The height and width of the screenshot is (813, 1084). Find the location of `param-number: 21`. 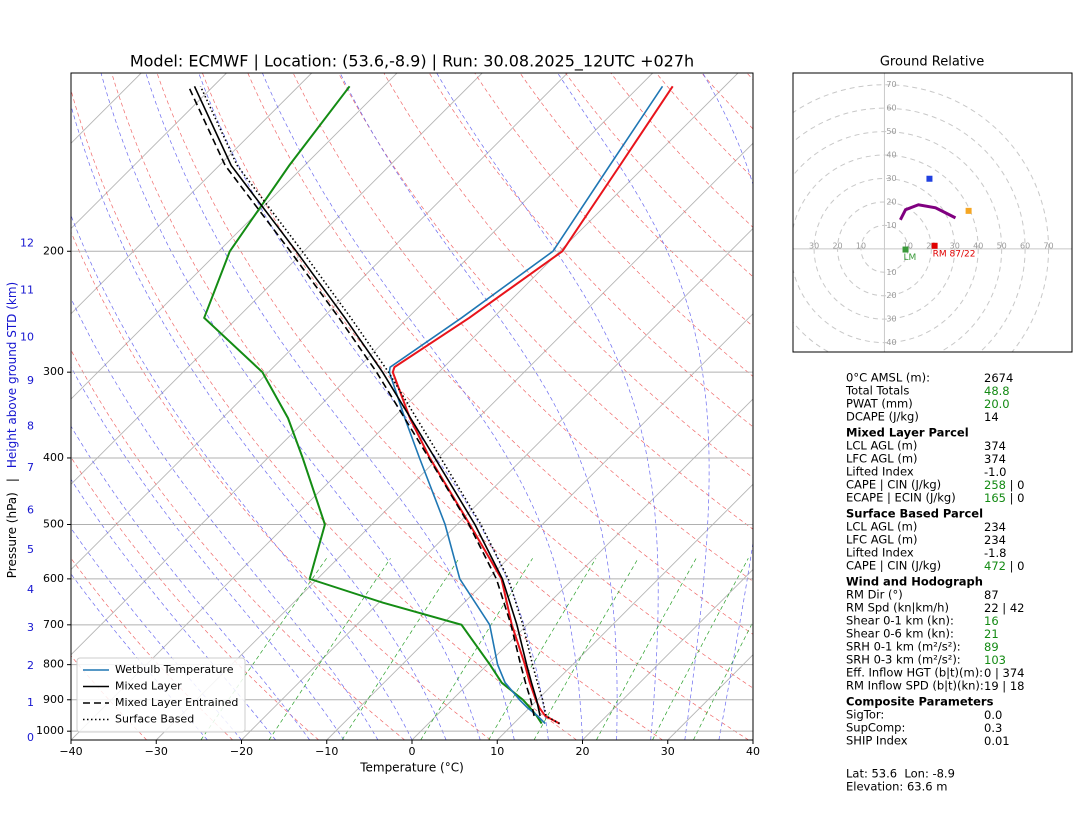

param-number: 21 is located at coordinates (991, 634).